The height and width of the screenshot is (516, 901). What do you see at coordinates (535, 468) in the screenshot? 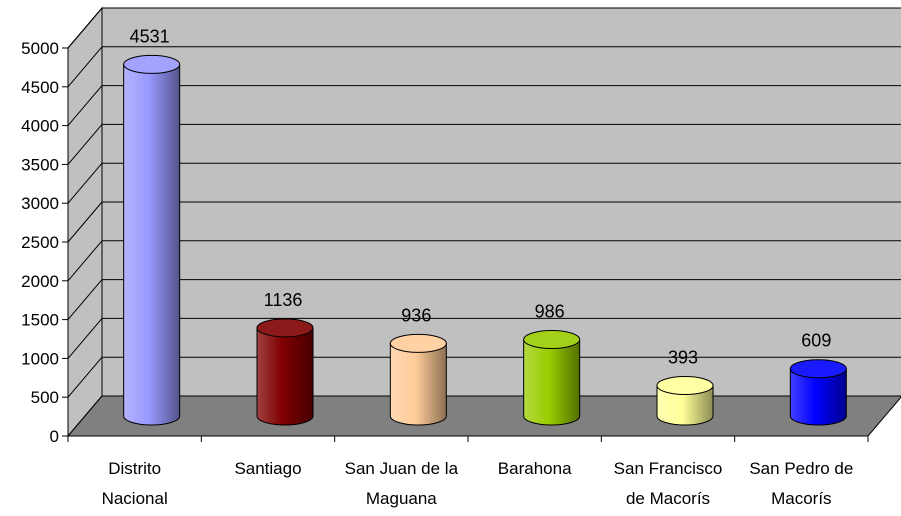
I see `category-label: Barahona` at bounding box center [535, 468].